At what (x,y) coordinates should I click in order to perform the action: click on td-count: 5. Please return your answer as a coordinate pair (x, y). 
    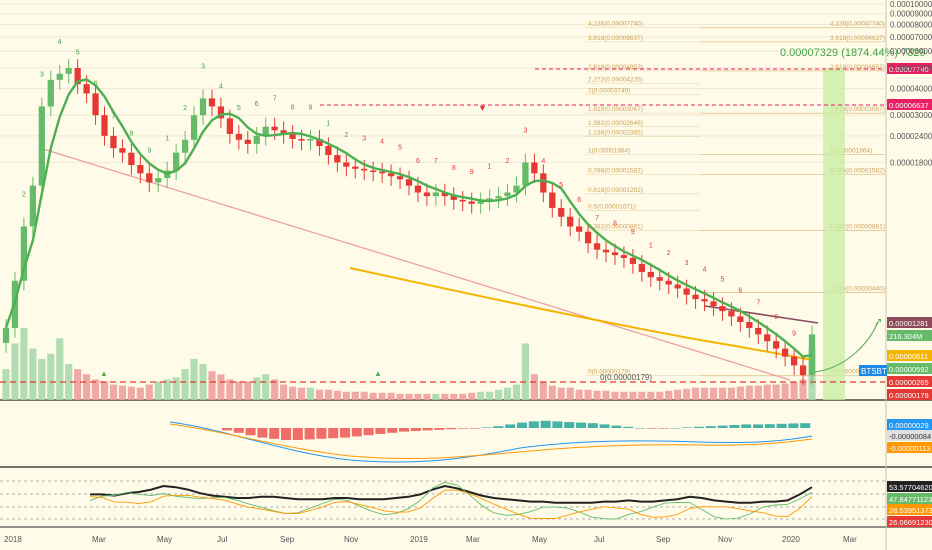
    Looking at the image, I should click on (239, 108).